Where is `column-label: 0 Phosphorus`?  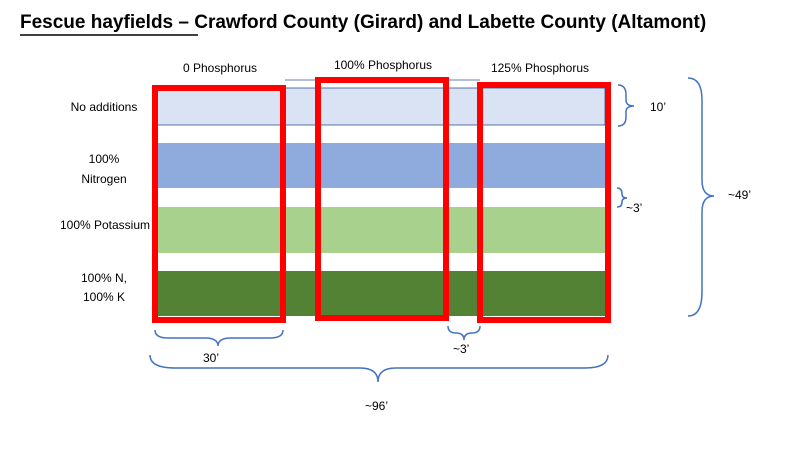 column-label: 0 Phosphorus is located at coordinates (220, 68).